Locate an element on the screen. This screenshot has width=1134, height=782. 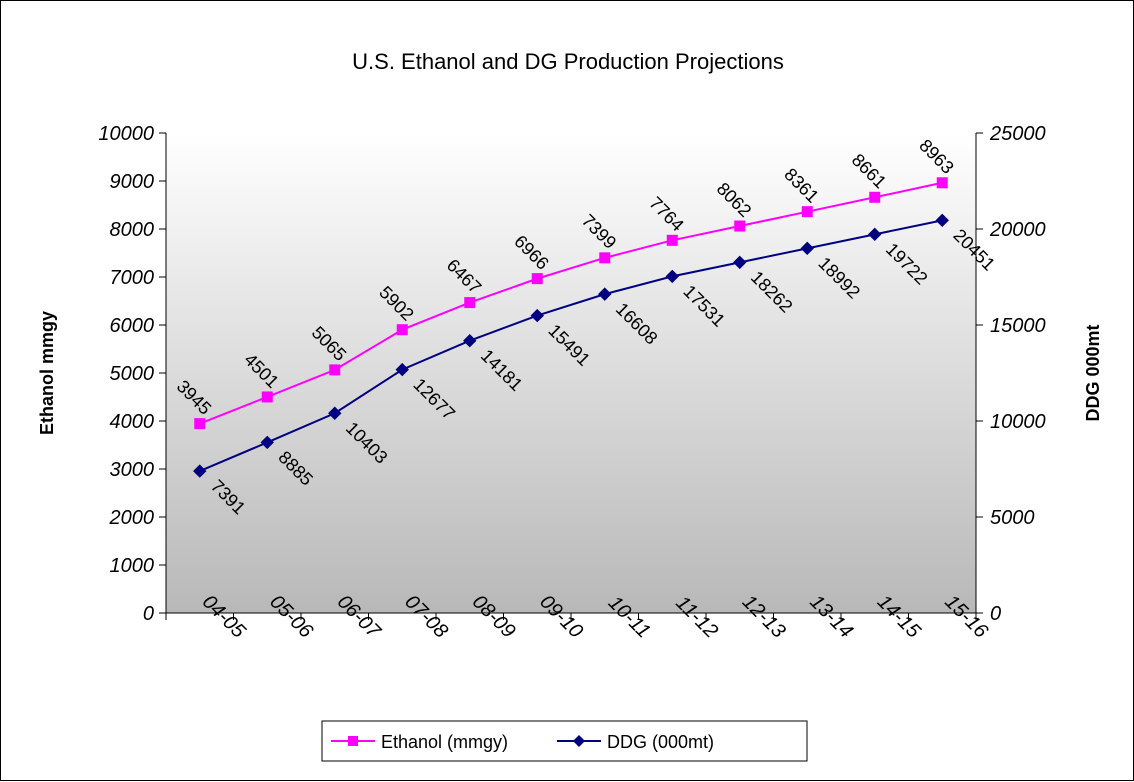
y2-tick-label: 10000 is located at coordinates (1018, 422).